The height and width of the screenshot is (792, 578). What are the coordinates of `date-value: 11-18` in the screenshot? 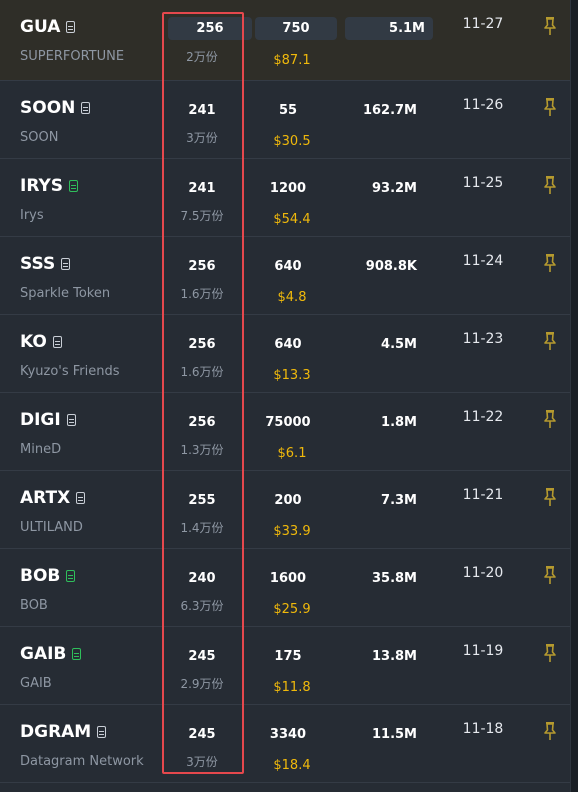 It's located at (483, 729).